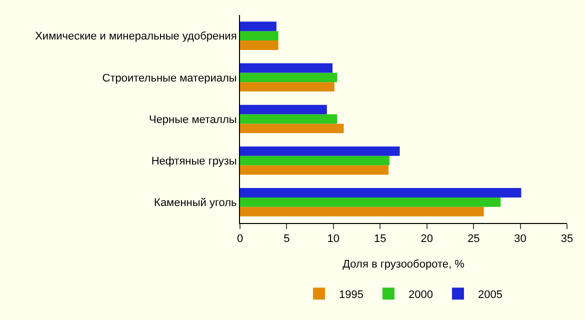 The image size is (585, 320). What do you see at coordinates (196, 203) in the screenshot?
I see `y-tick-label: Каменный уголь` at bounding box center [196, 203].